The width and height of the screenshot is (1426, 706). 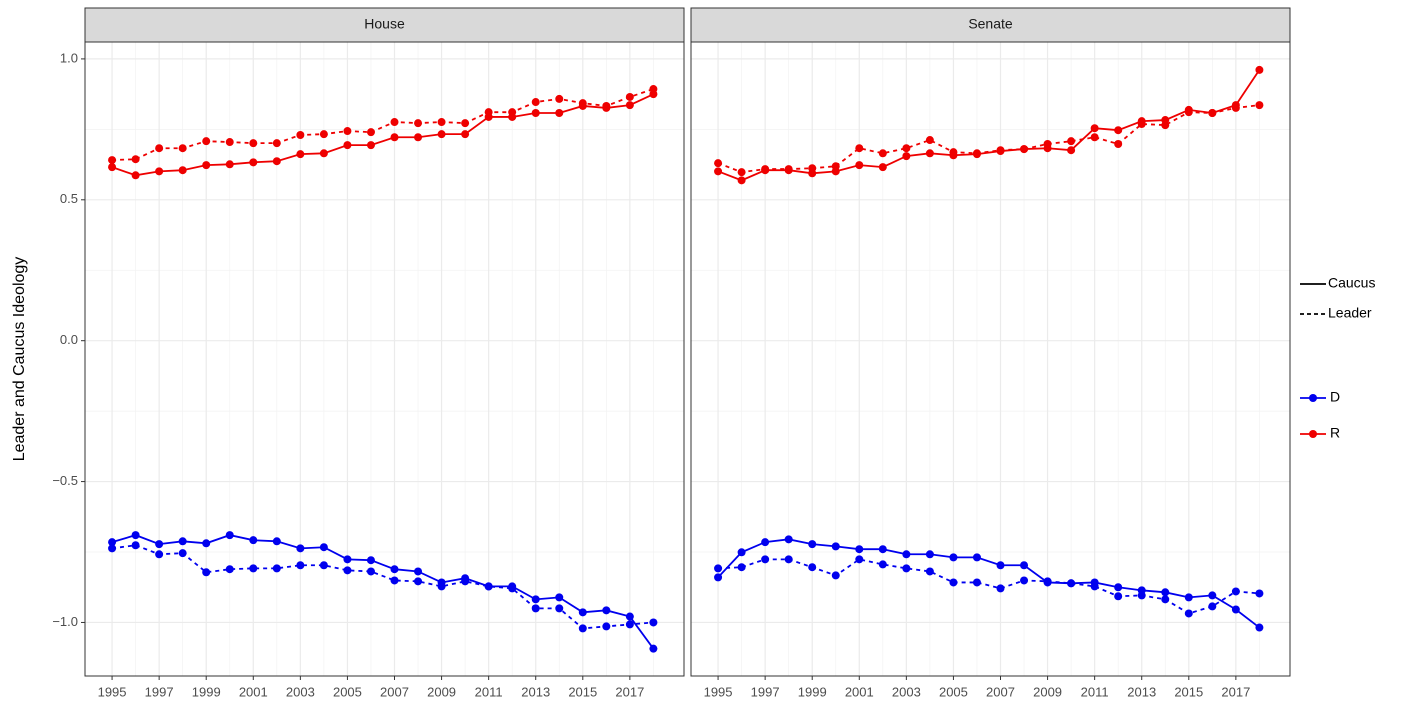 What do you see at coordinates (253, 691) in the screenshot?
I see `x-tick-label: 2001` at bounding box center [253, 691].